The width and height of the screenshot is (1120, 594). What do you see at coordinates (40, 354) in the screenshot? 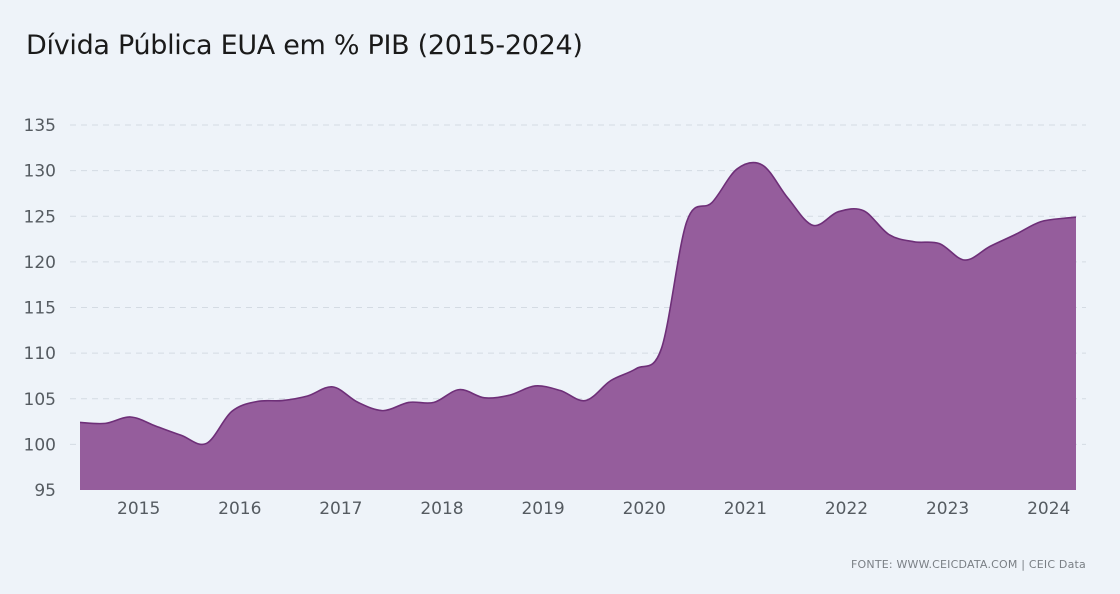
I see `y-tick-label: 110` at bounding box center [40, 354].